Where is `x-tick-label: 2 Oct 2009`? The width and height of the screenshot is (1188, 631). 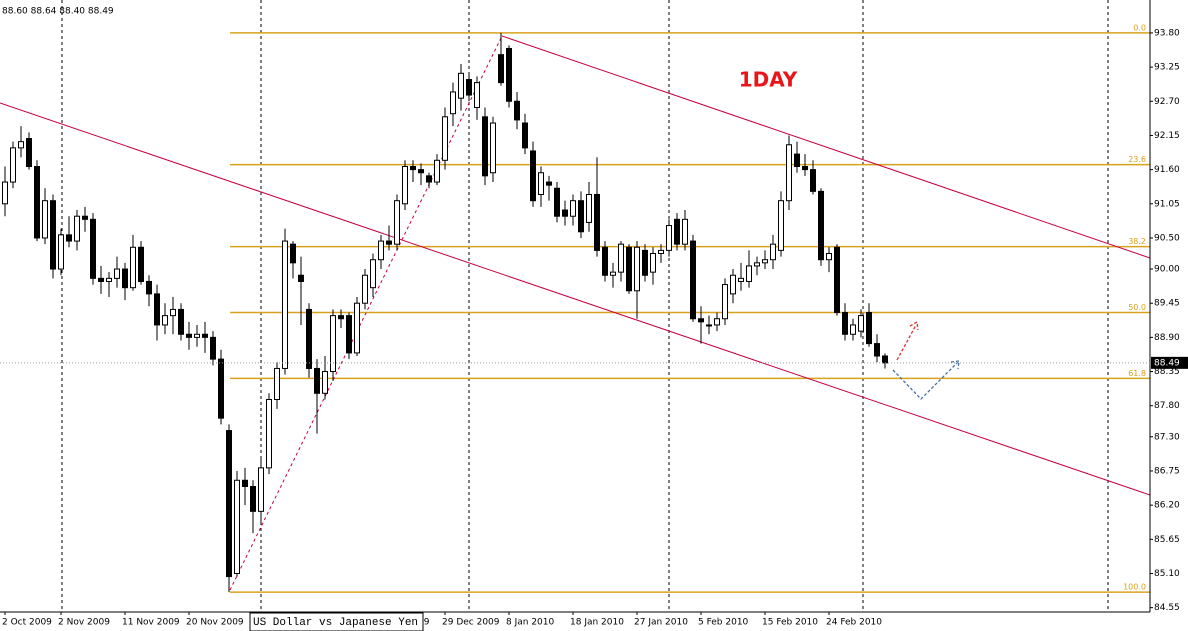 x-tick-label: 2 Oct 2009 is located at coordinates (27, 623).